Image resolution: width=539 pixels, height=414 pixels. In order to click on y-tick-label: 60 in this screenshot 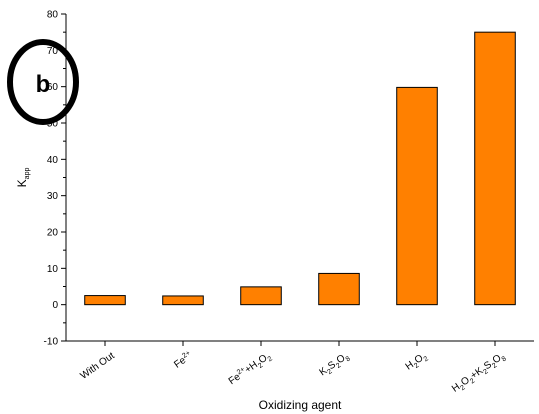, I will do `click(53, 87)`.